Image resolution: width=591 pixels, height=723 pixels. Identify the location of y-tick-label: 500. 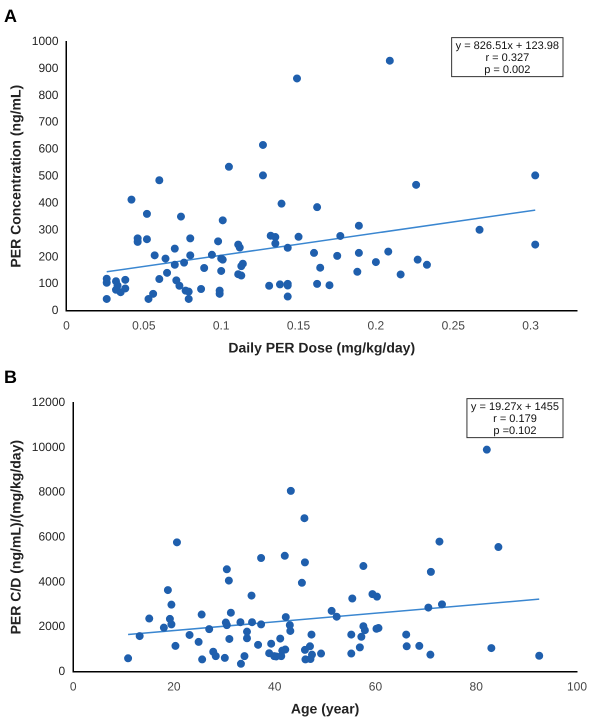
(48, 175).